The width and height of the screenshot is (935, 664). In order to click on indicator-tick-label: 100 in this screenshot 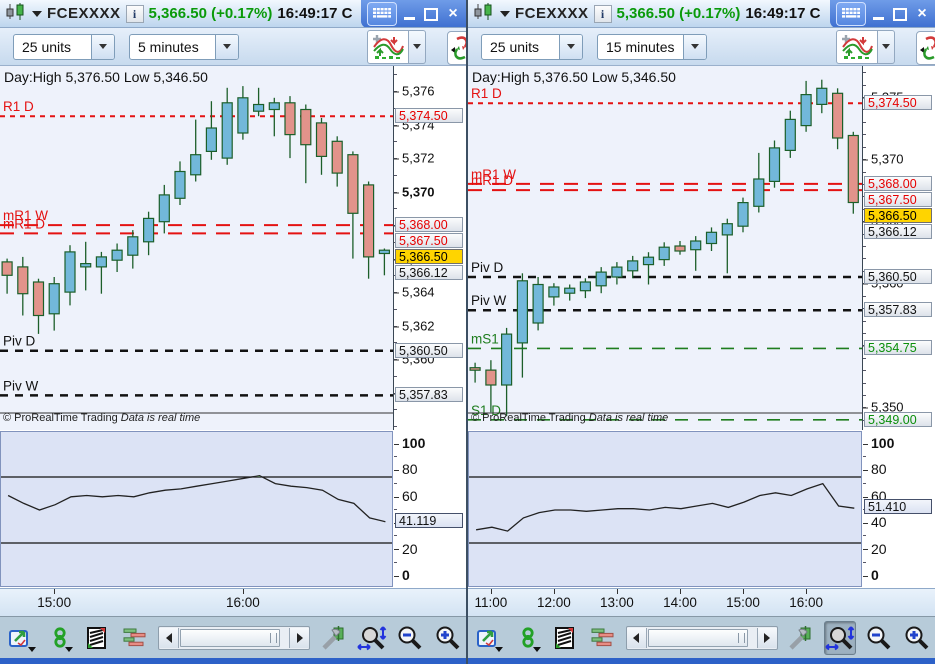, I will do `click(878, 443)`.